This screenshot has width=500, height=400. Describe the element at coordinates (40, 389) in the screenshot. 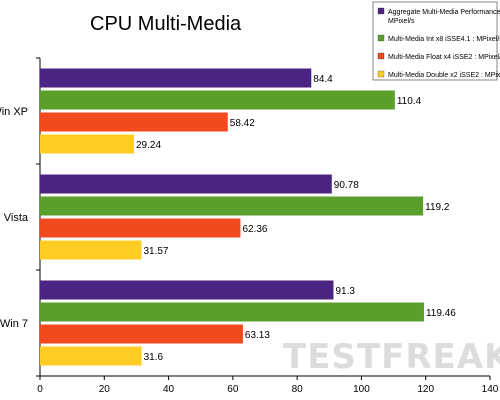

I see `x-tick-label: 0` at that location.